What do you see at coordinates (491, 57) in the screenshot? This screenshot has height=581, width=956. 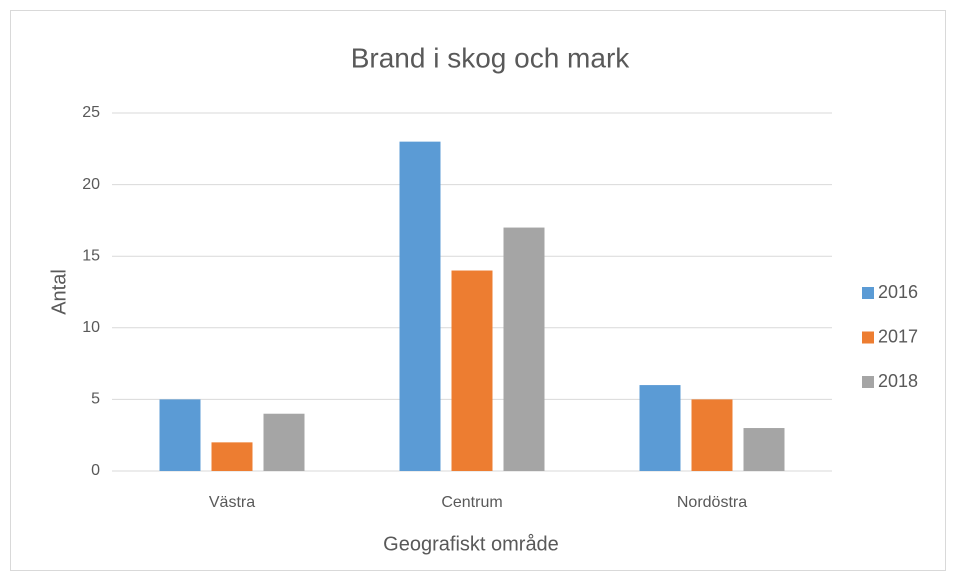 I see `chart-title: Brand i skog och mark` at bounding box center [491, 57].